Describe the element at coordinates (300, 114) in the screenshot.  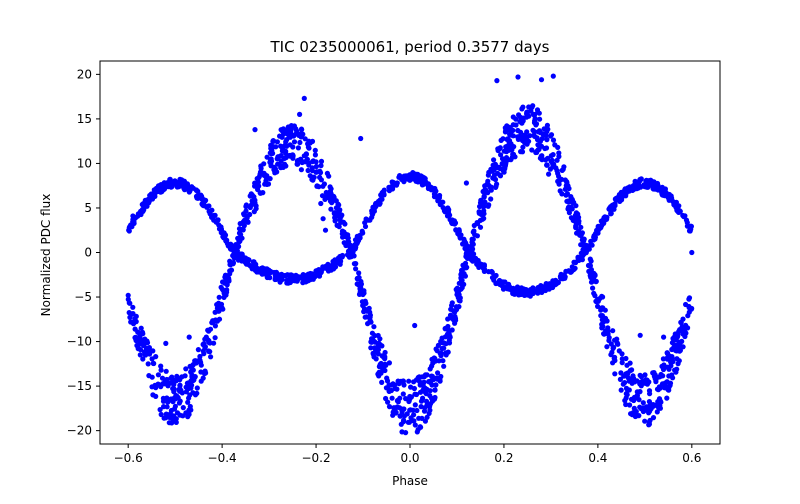
I see `outlier-point` at that location.